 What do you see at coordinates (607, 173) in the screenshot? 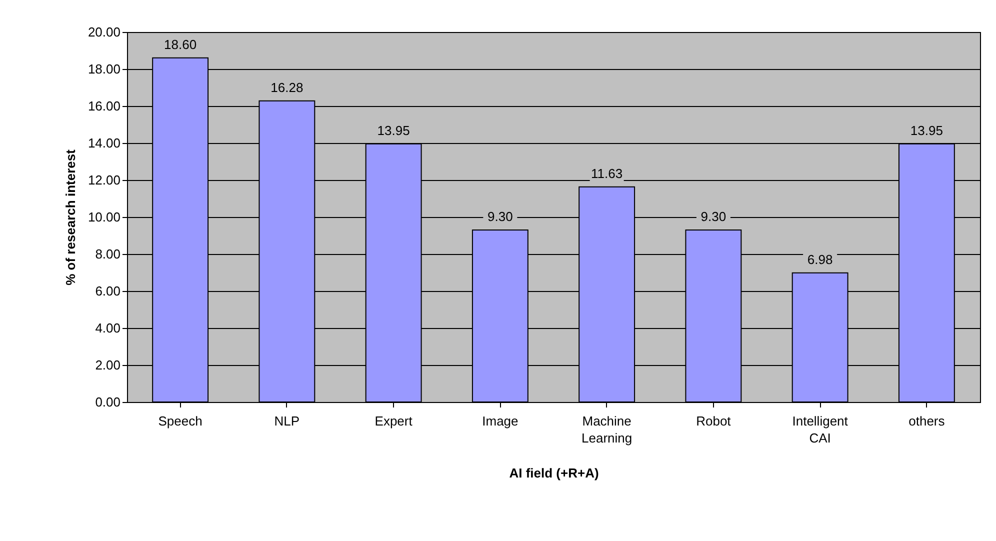
I see `data-label: 11.63` at bounding box center [607, 173].